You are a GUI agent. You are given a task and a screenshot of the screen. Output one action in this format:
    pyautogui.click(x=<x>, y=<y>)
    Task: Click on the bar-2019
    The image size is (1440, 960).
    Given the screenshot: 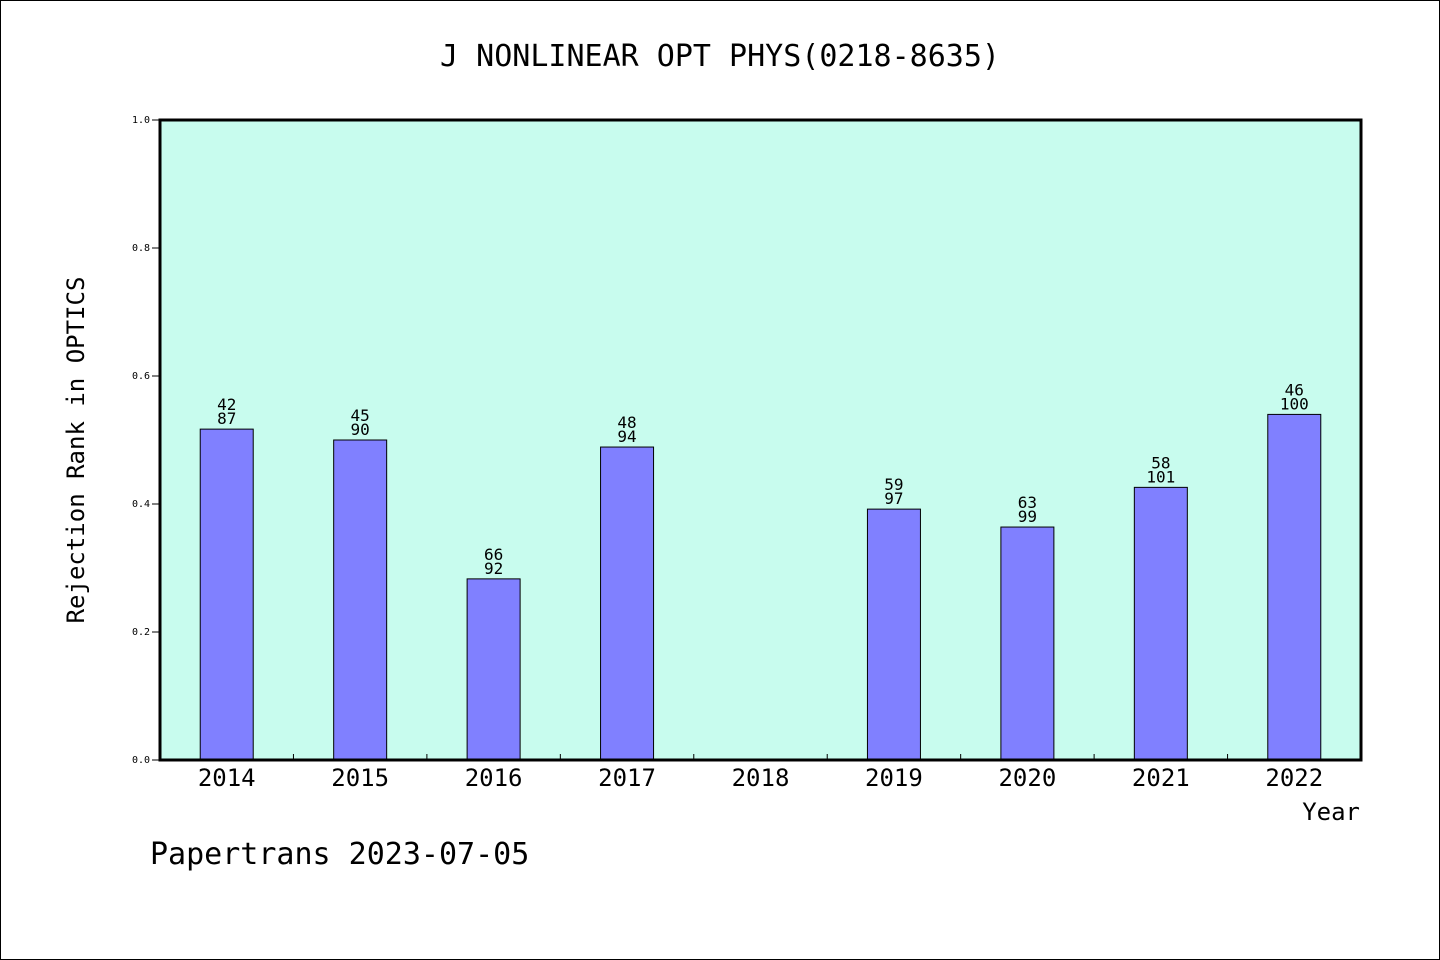 What is the action you would take?
    pyautogui.click(x=893, y=634)
    